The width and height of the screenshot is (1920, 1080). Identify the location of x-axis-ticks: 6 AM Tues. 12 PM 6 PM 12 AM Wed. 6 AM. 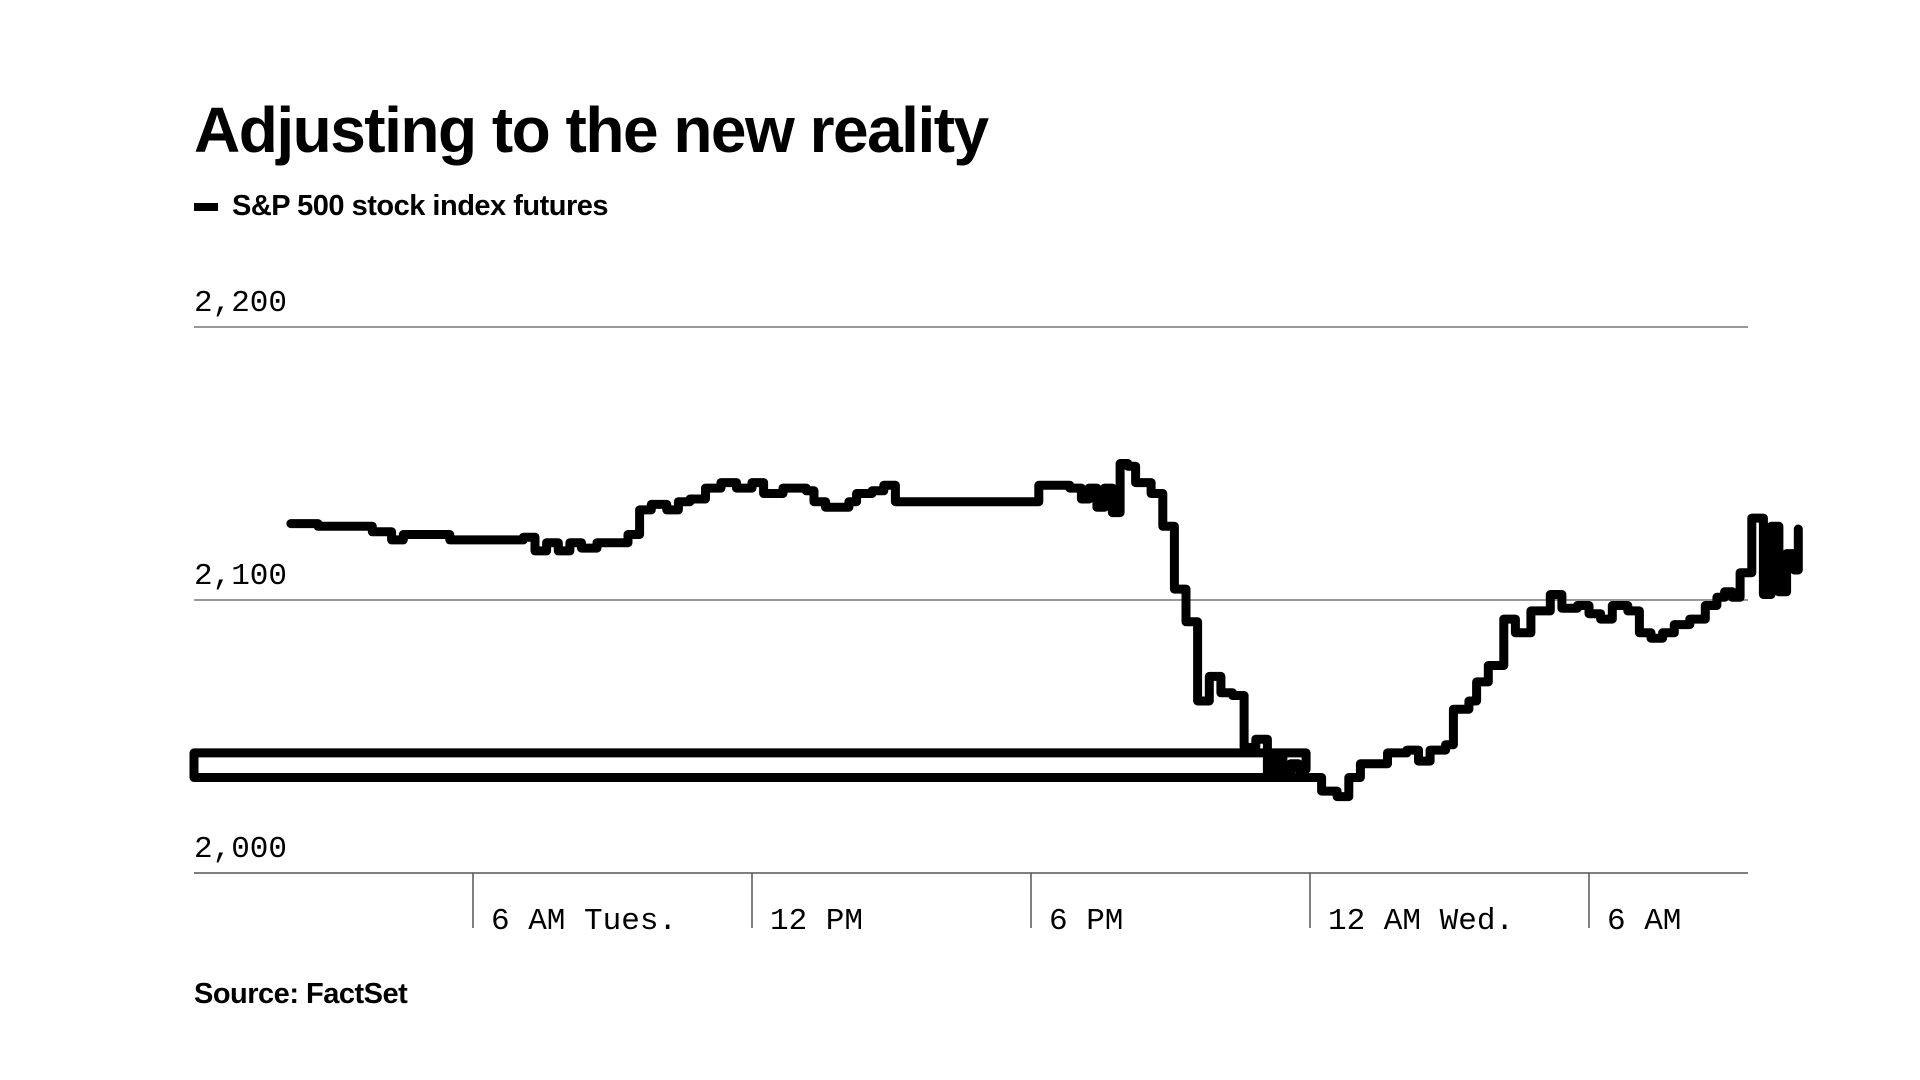
(1076, 906).